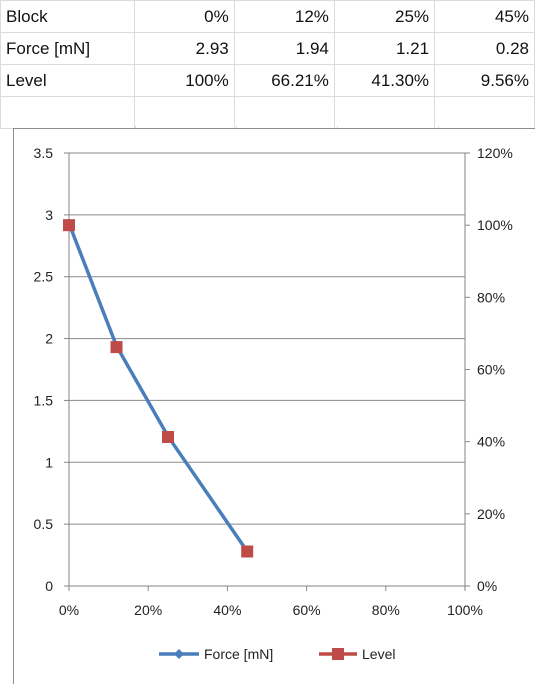 Image resolution: width=535 pixels, height=689 pixels. What do you see at coordinates (484, 80) in the screenshot?
I see `cell: 9.56%` at bounding box center [484, 80].